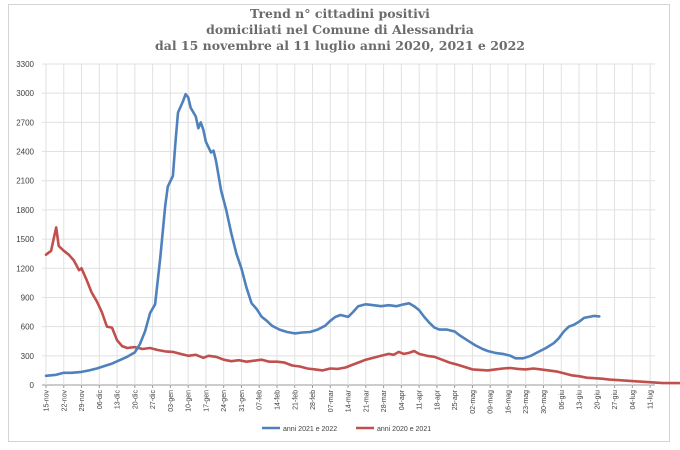  I want to click on x-tick-label: 02-mag, so click(473, 402).